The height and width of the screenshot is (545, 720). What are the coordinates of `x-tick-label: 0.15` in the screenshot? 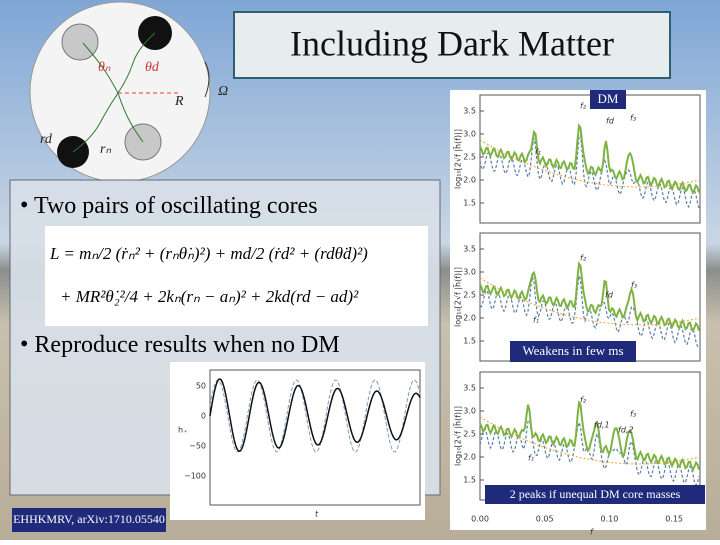 It's located at (674, 519).